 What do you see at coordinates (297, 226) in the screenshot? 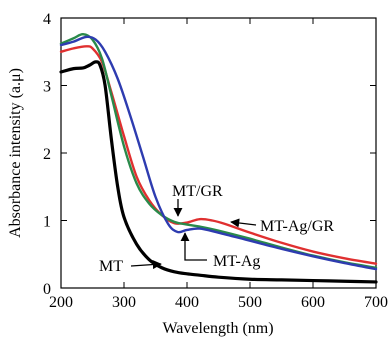
I see `annotation-label-mt-ag-gr: MT-Ag/GR` at bounding box center [297, 226].